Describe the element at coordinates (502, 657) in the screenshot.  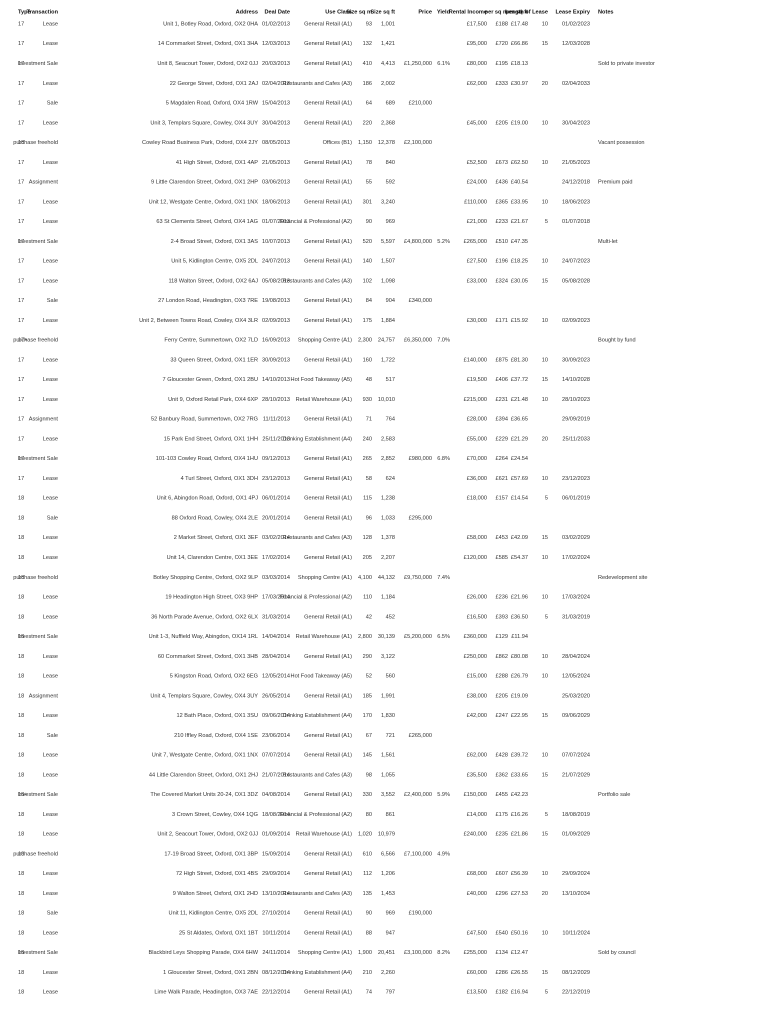
I see `table-cell: £862` at that location.